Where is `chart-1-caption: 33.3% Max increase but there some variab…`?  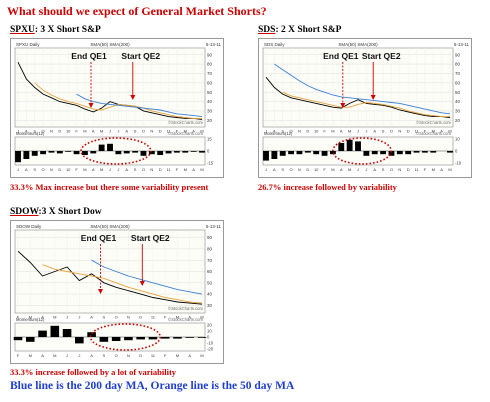 chart-1-caption: 33.3% Max increase but there some variab… is located at coordinates (109, 187).